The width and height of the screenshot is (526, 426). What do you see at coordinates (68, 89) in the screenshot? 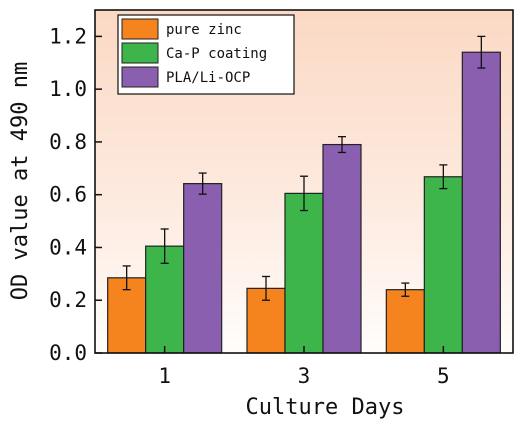
I see `y-tick-label: 1.0` at bounding box center [68, 89].